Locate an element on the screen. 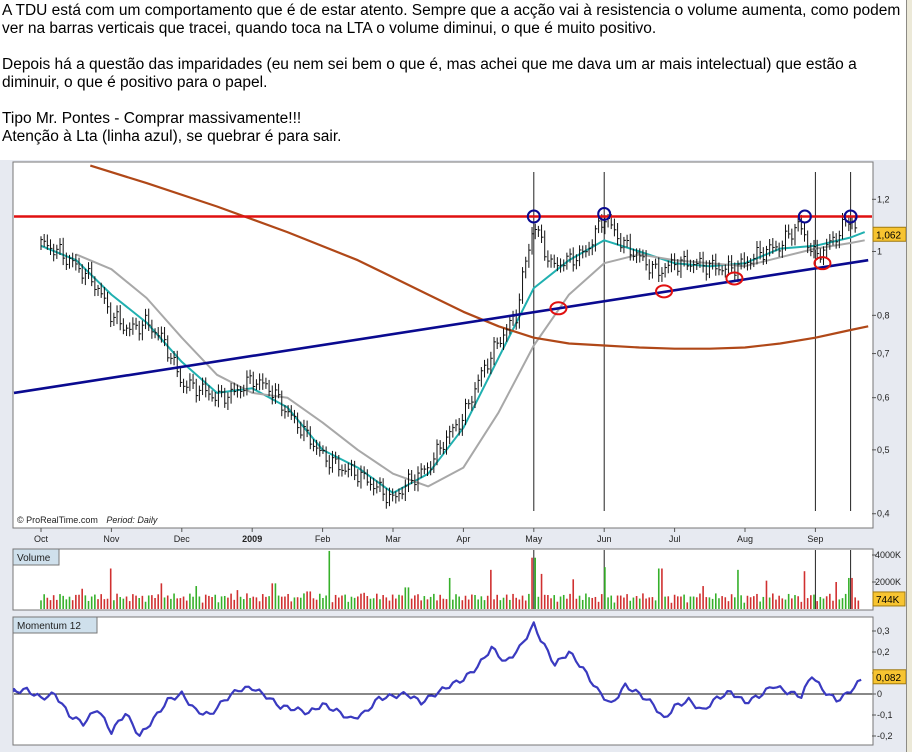  month-label: 2009 is located at coordinates (252, 539).